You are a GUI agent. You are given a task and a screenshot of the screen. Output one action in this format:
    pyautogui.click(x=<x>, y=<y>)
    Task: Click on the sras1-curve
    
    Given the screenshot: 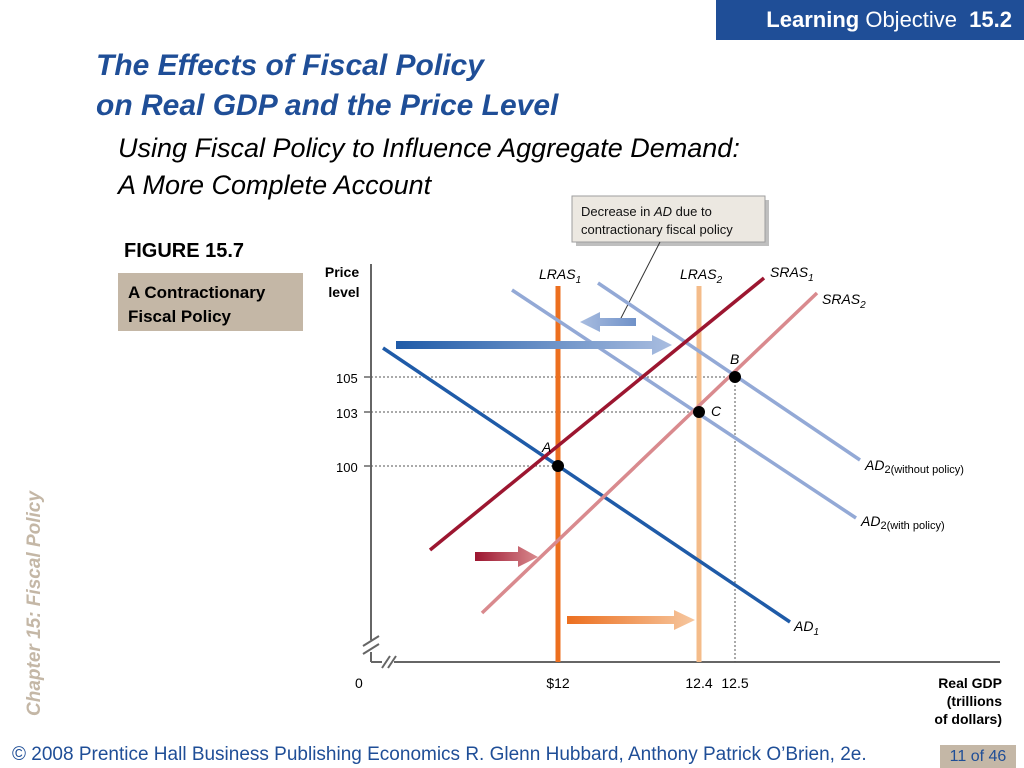 What is the action you would take?
    pyautogui.click(x=597, y=414)
    